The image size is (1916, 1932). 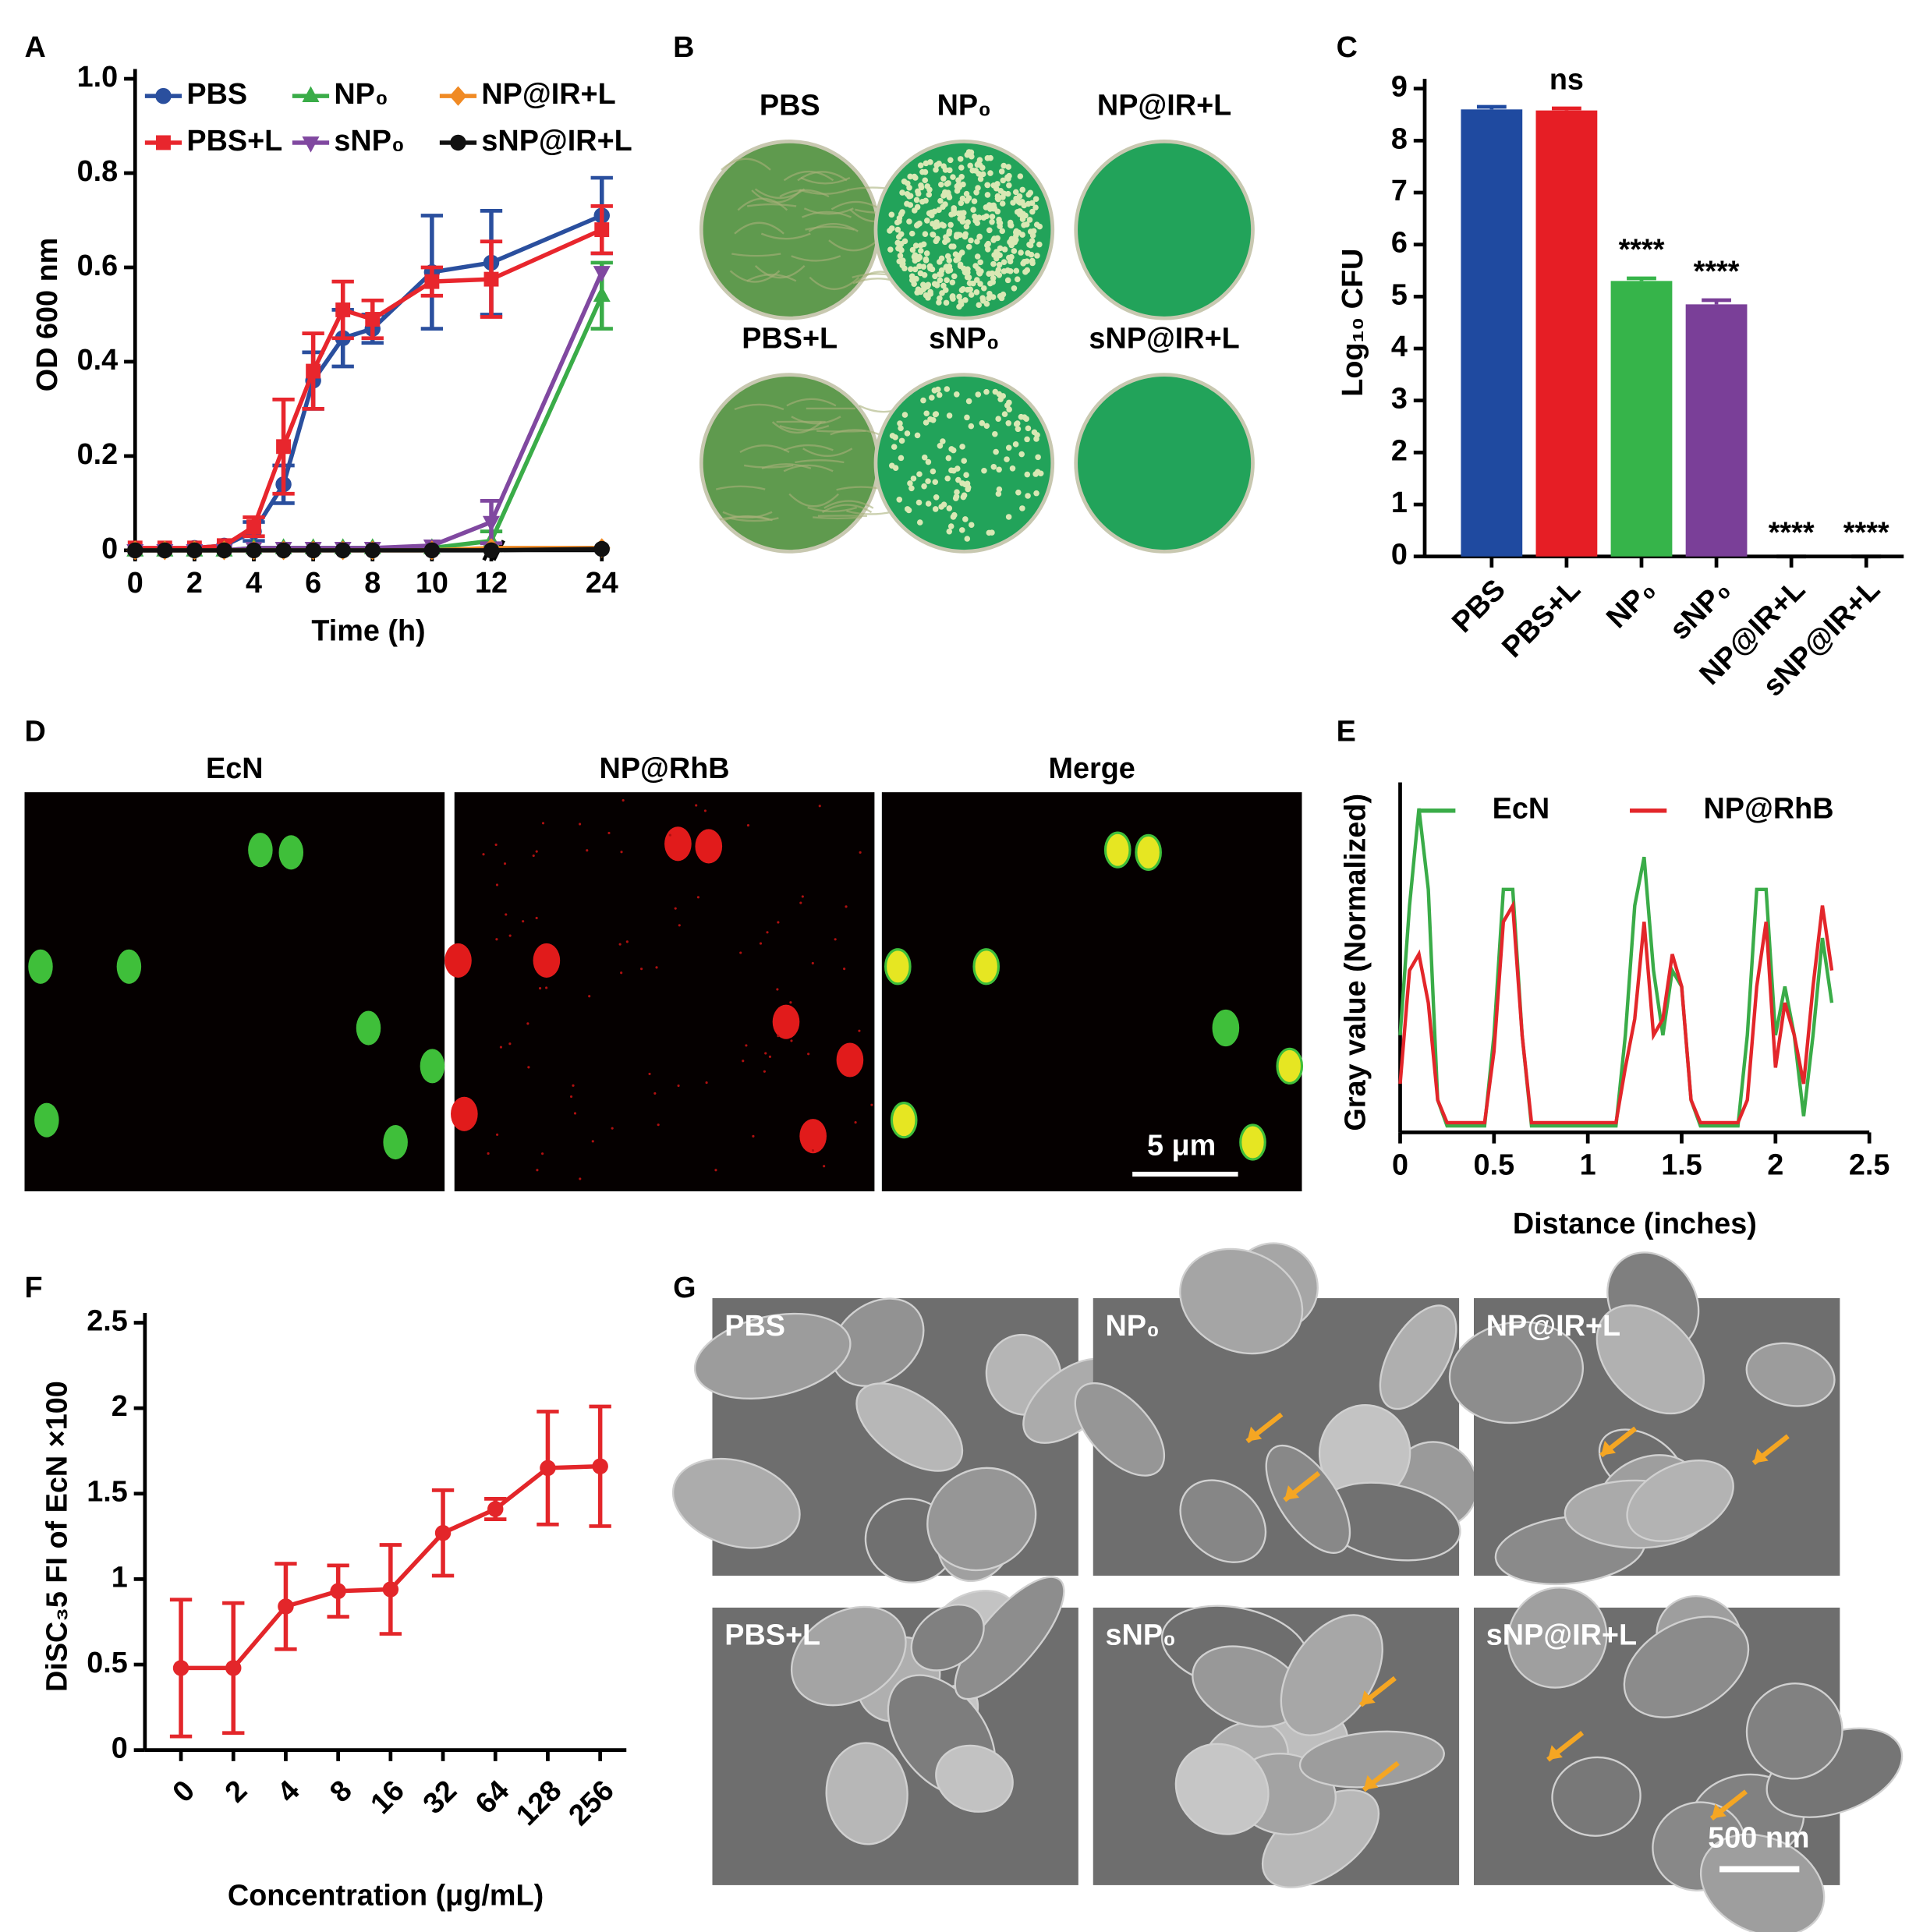 I want to click on y-tick-label: 6, so click(x=1399, y=243).